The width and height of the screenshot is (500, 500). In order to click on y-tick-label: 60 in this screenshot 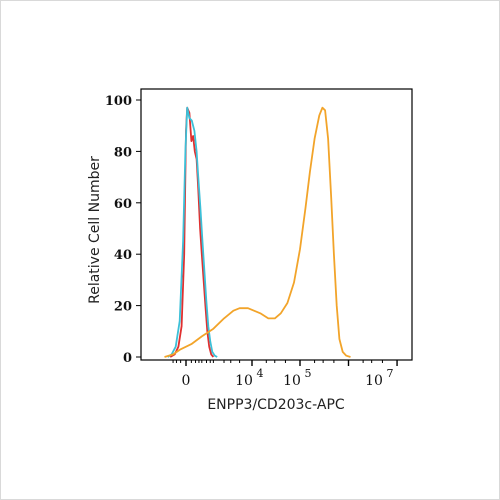, I will do `click(123, 204)`.